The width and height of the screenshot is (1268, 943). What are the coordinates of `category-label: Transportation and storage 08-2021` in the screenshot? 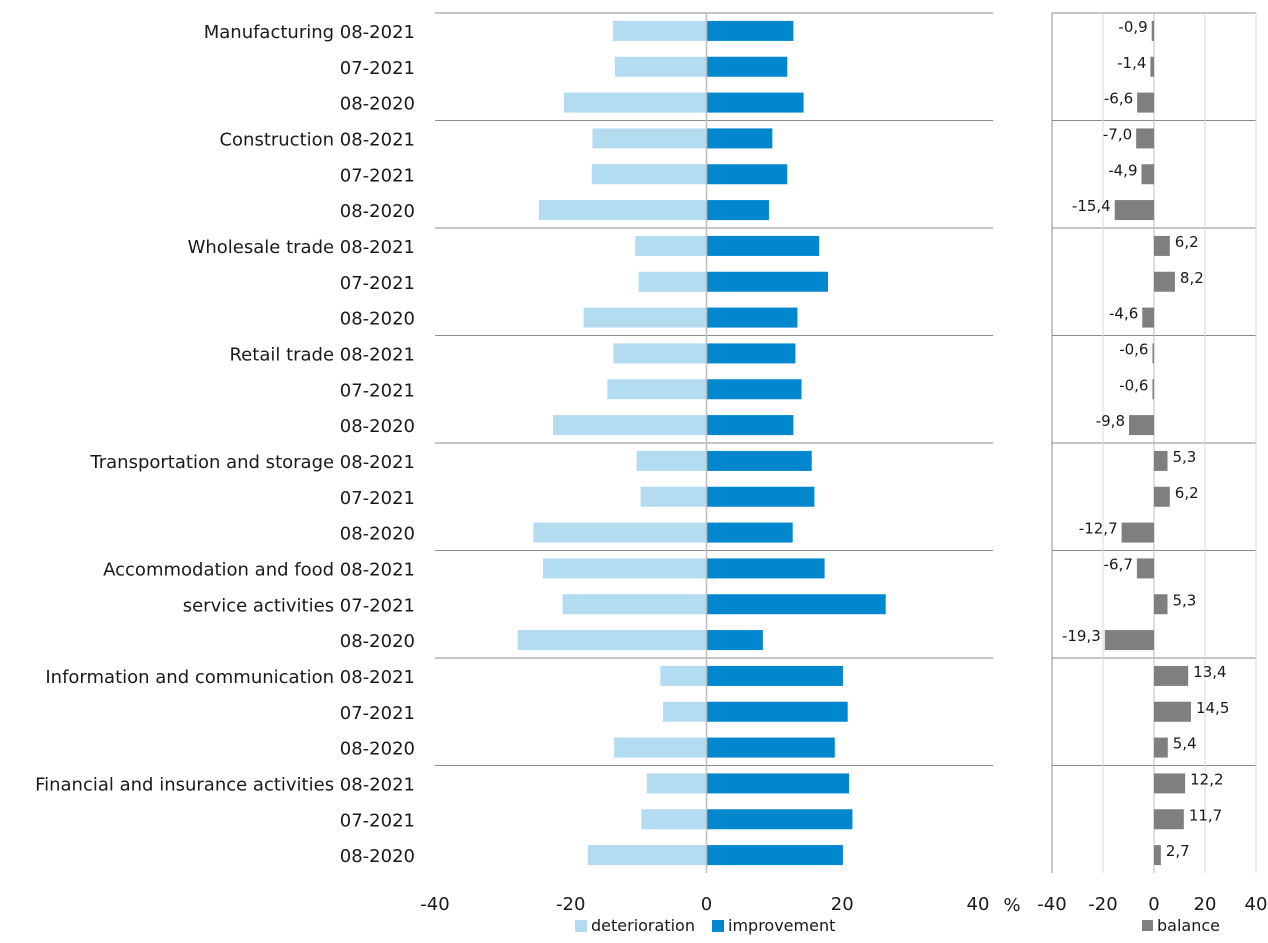 It's located at (252, 462).